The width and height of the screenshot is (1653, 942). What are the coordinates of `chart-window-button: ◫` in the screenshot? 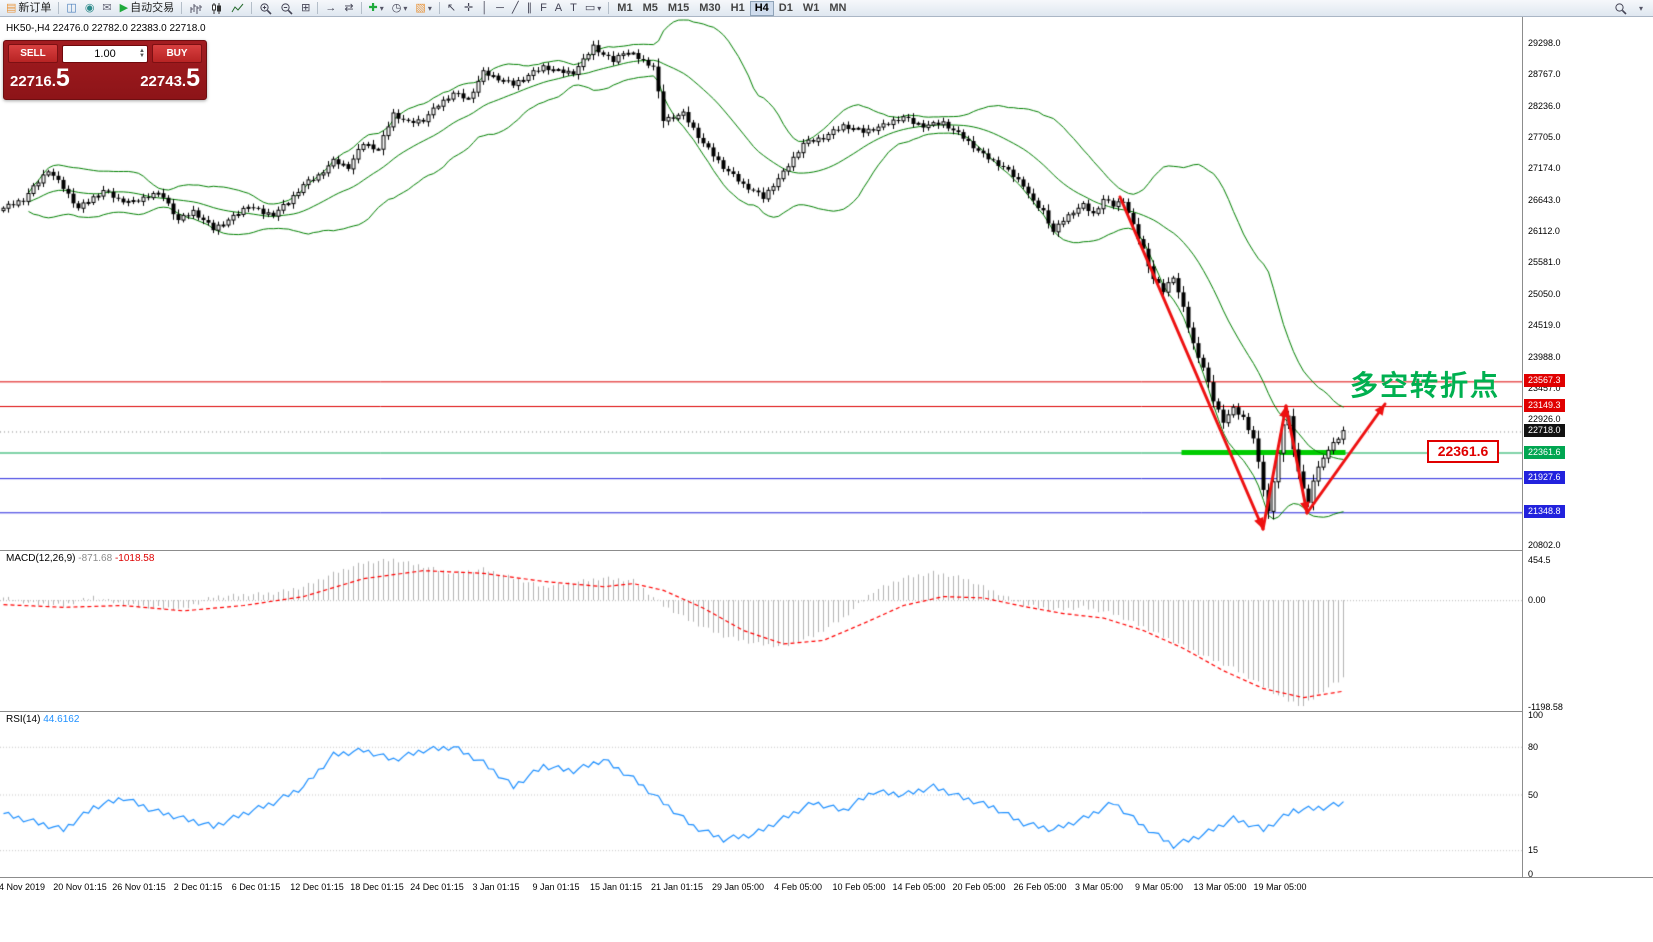 It's located at (71, 8).